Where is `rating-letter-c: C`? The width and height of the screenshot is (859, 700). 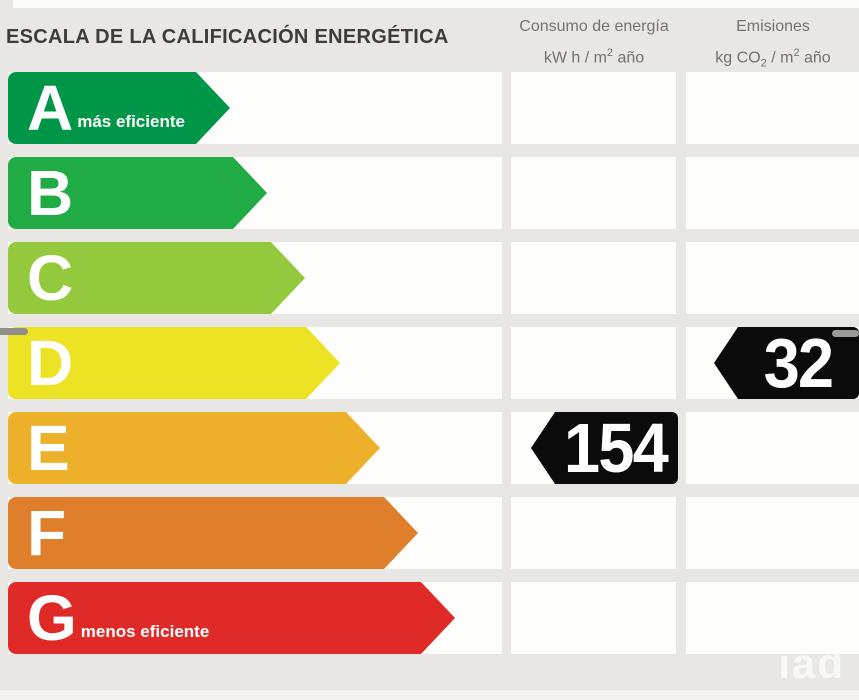 rating-letter-c: C is located at coordinates (50, 278).